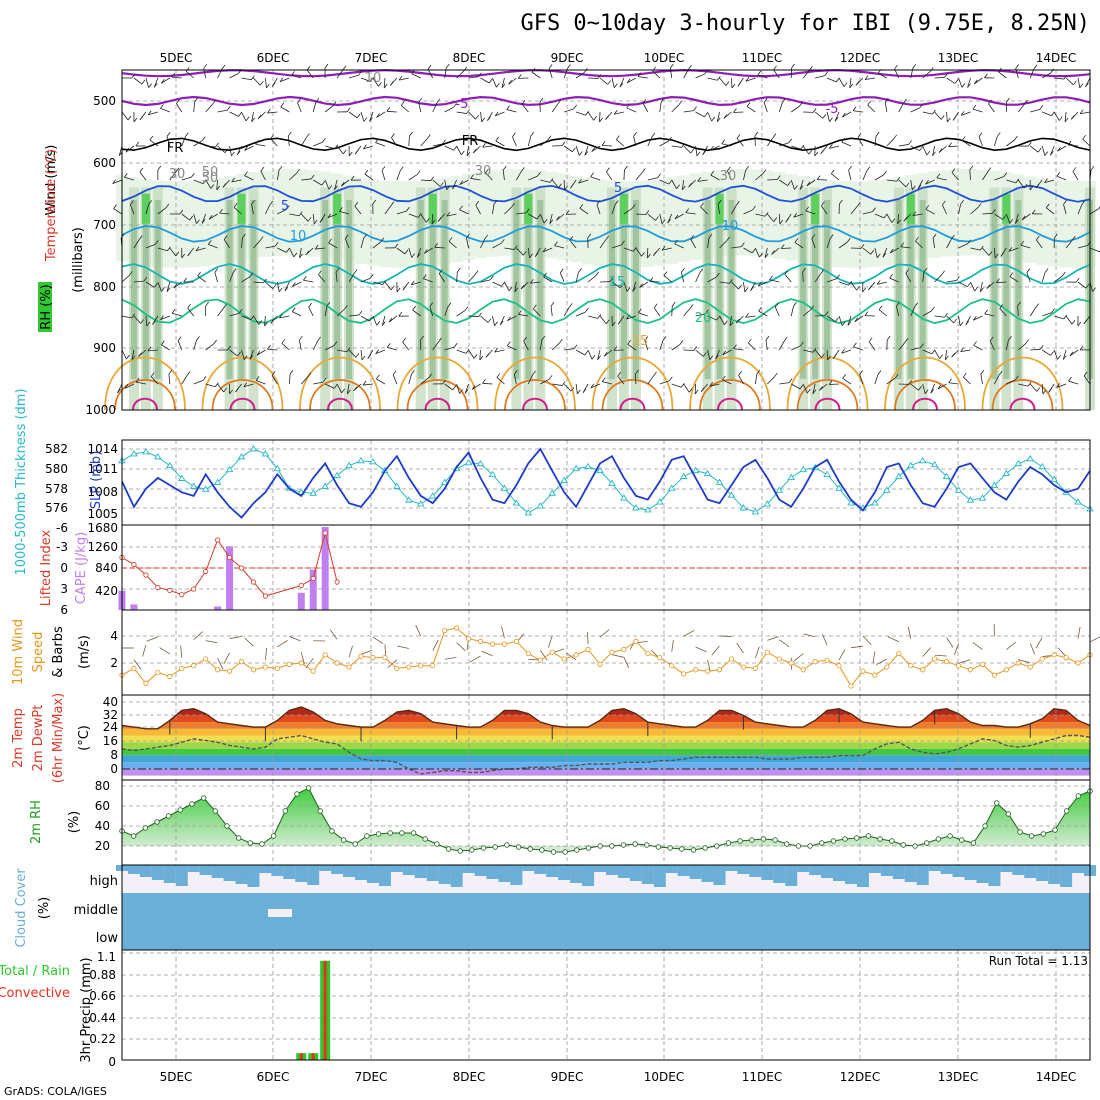 This screenshot has height=1100, width=1100. What do you see at coordinates (373, 78) in the screenshot?
I see `contour-label: 10` at bounding box center [373, 78].